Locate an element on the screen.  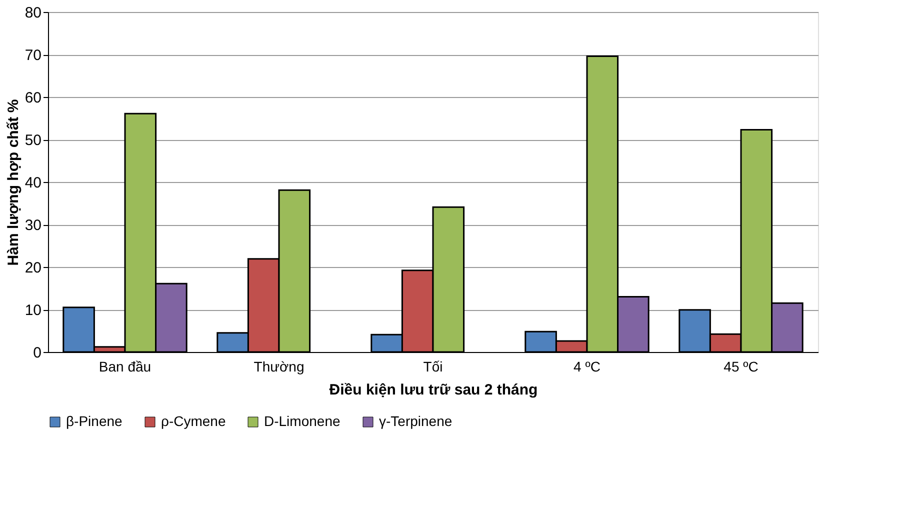
y-tick-label: 70 is located at coordinates (33, 55).